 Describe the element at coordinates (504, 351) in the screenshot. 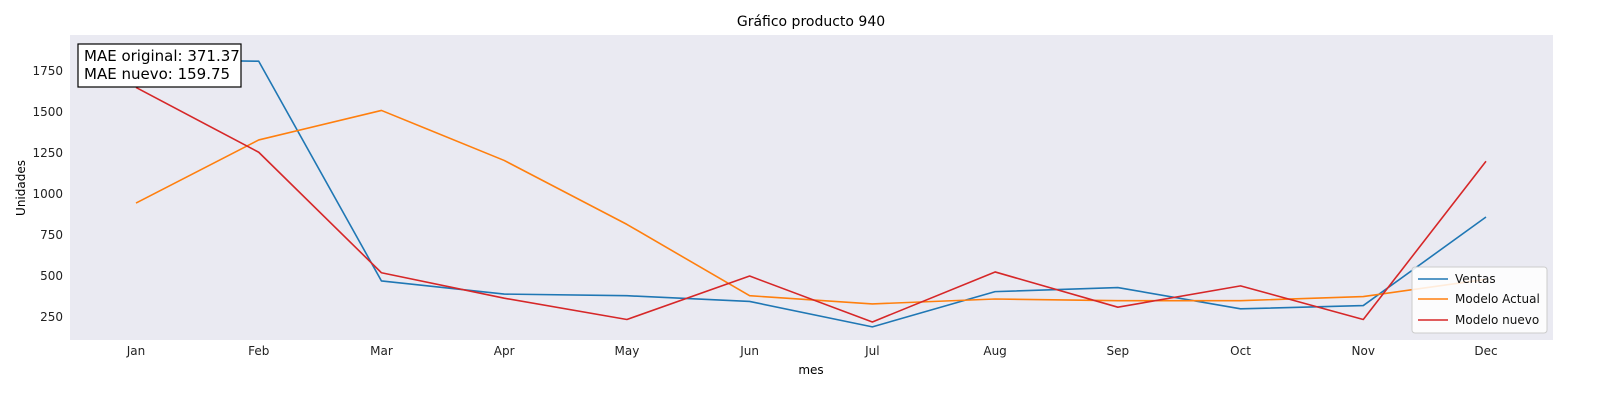

I see `x-tick-label: Apr` at that location.